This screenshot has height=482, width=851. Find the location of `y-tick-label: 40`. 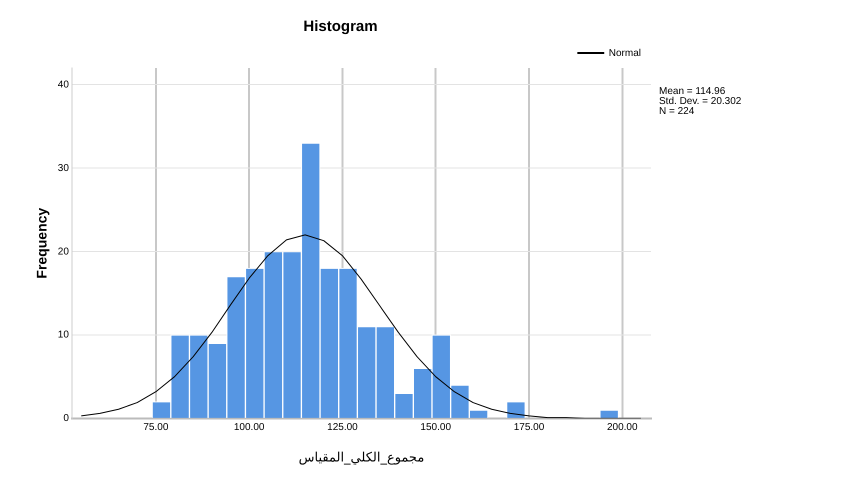

y-tick-label: 40 is located at coordinates (64, 84).